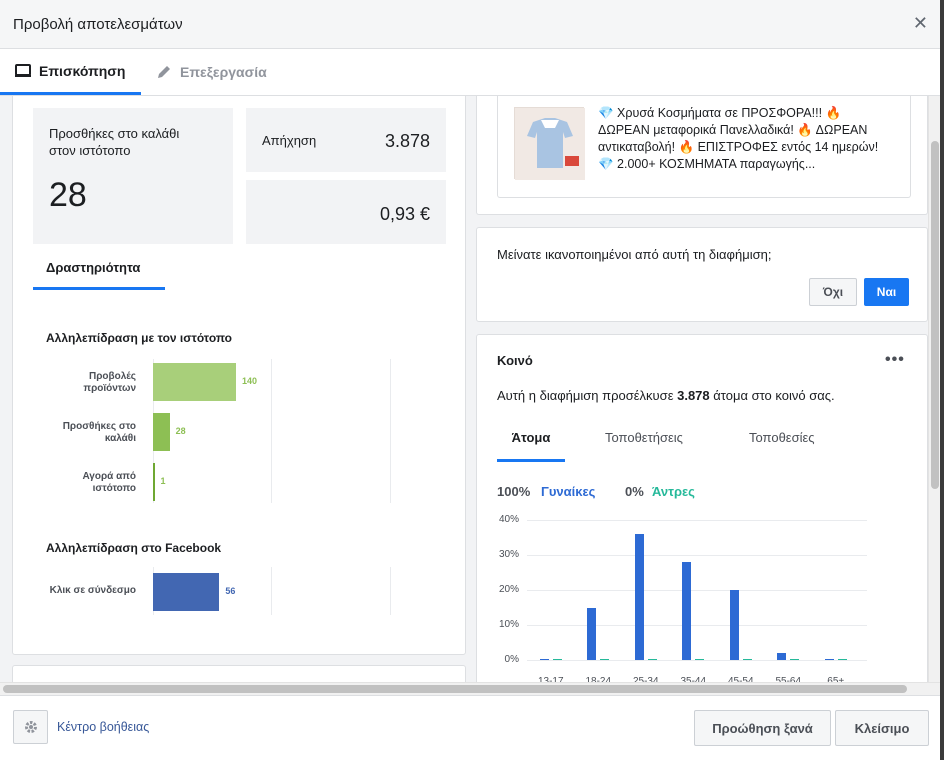 Image resolution: width=944 pixels, height=760 pixels. What do you see at coordinates (163, 481) in the screenshot?
I see `bar-value: 1` at bounding box center [163, 481].